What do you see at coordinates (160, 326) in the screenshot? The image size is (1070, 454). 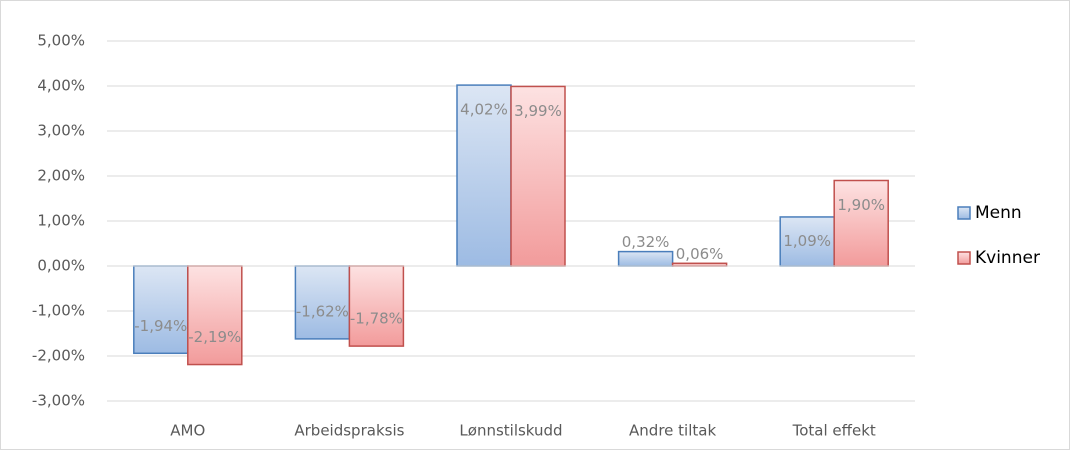 I see `value-label: -1,94%` at bounding box center [160, 326].